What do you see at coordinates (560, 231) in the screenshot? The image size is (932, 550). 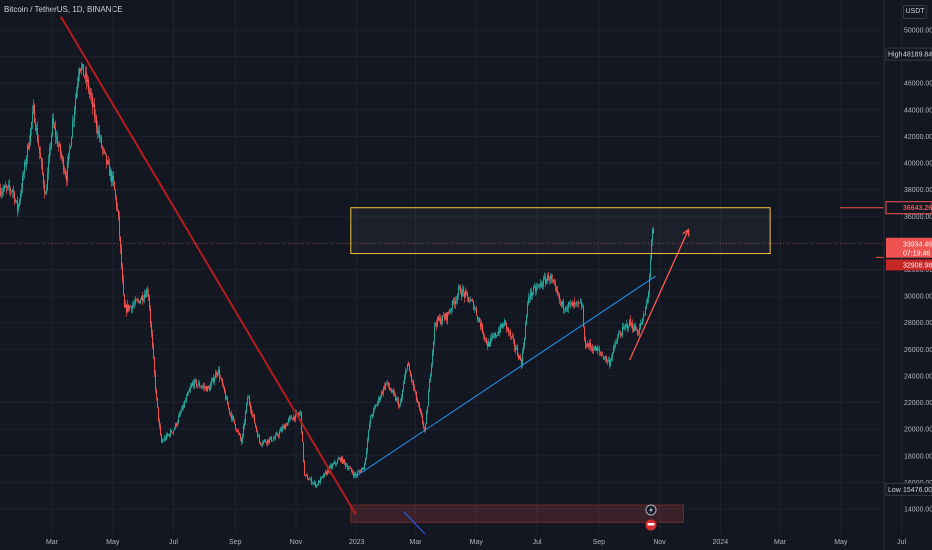 I see `resistance-zone` at bounding box center [560, 231].